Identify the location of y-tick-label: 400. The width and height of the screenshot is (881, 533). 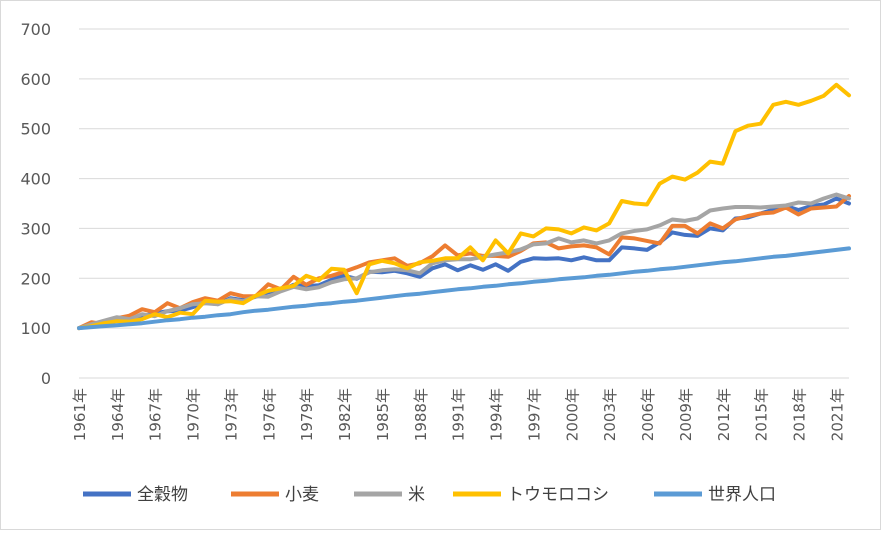
(35, 179).